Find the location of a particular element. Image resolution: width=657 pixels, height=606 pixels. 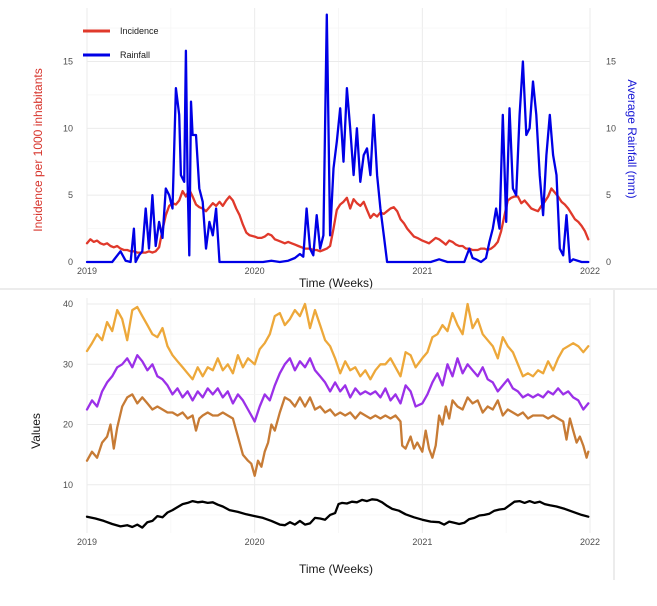

top-x-ticks: 2019 2020 2021 2022 is located at coordinates (338, 271).